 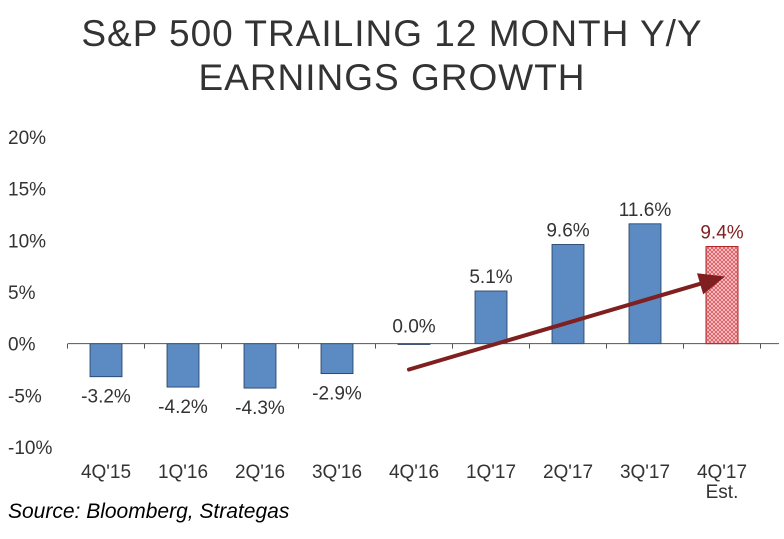 I want to click on data-label: 9.6%, so click(x=567, y=230).